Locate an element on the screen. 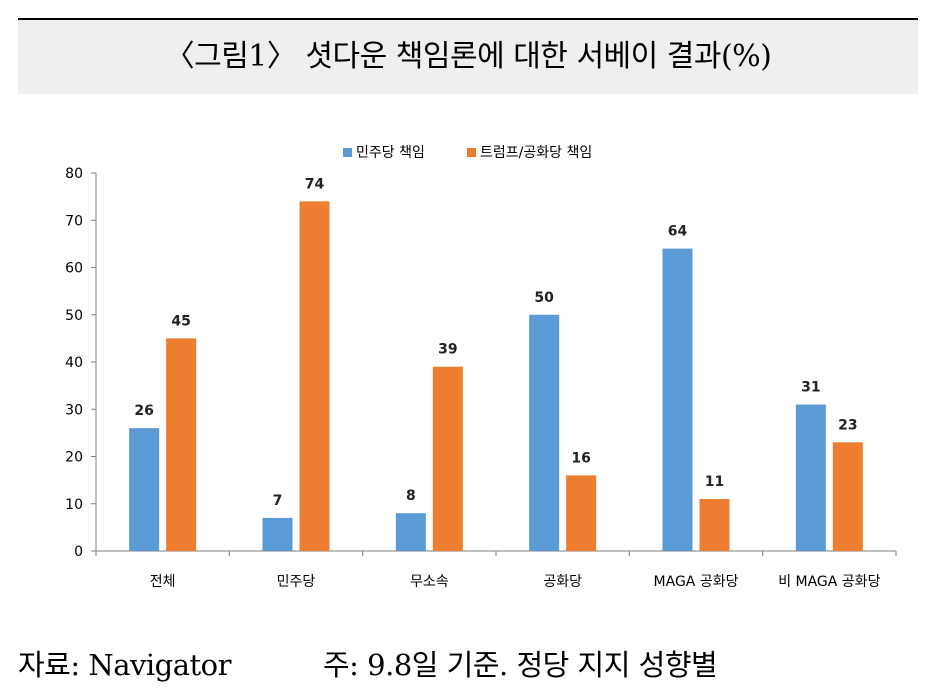  footer: 자료: Navigator 주: 9.8일 기준. 정당 지지 성향별 is located at coordinates (468, 665).